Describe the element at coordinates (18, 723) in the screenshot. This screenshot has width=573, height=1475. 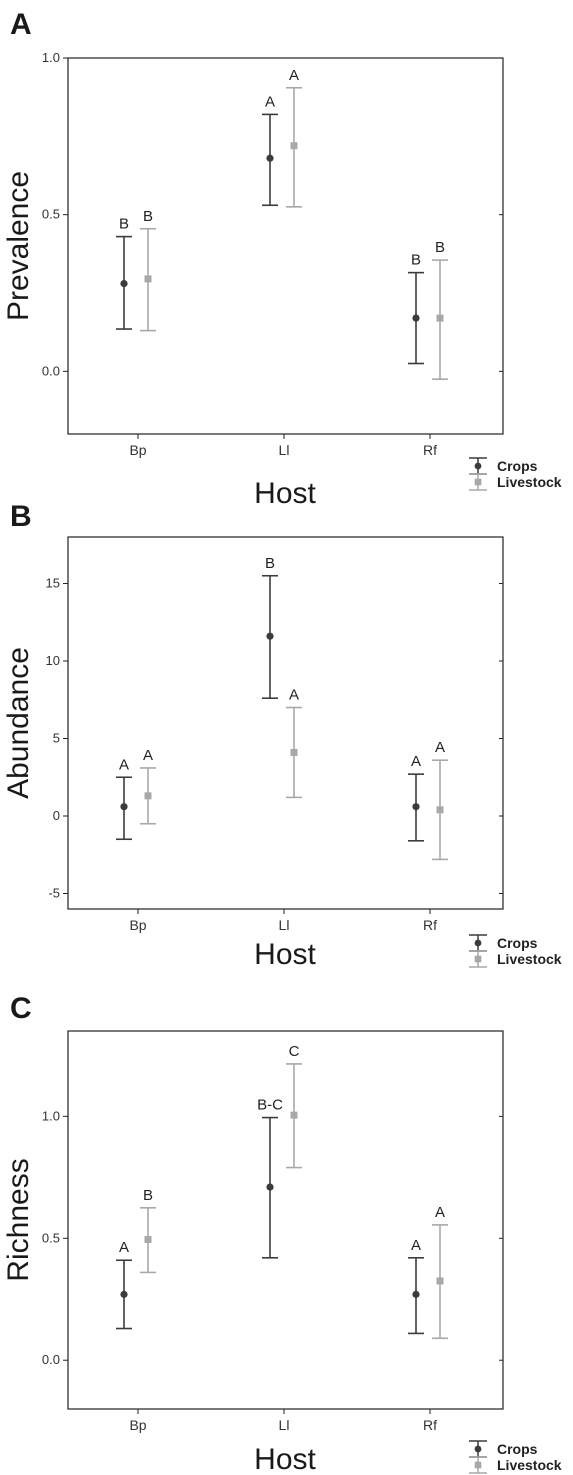
I see `y-axis-label: Abundance` at that location.